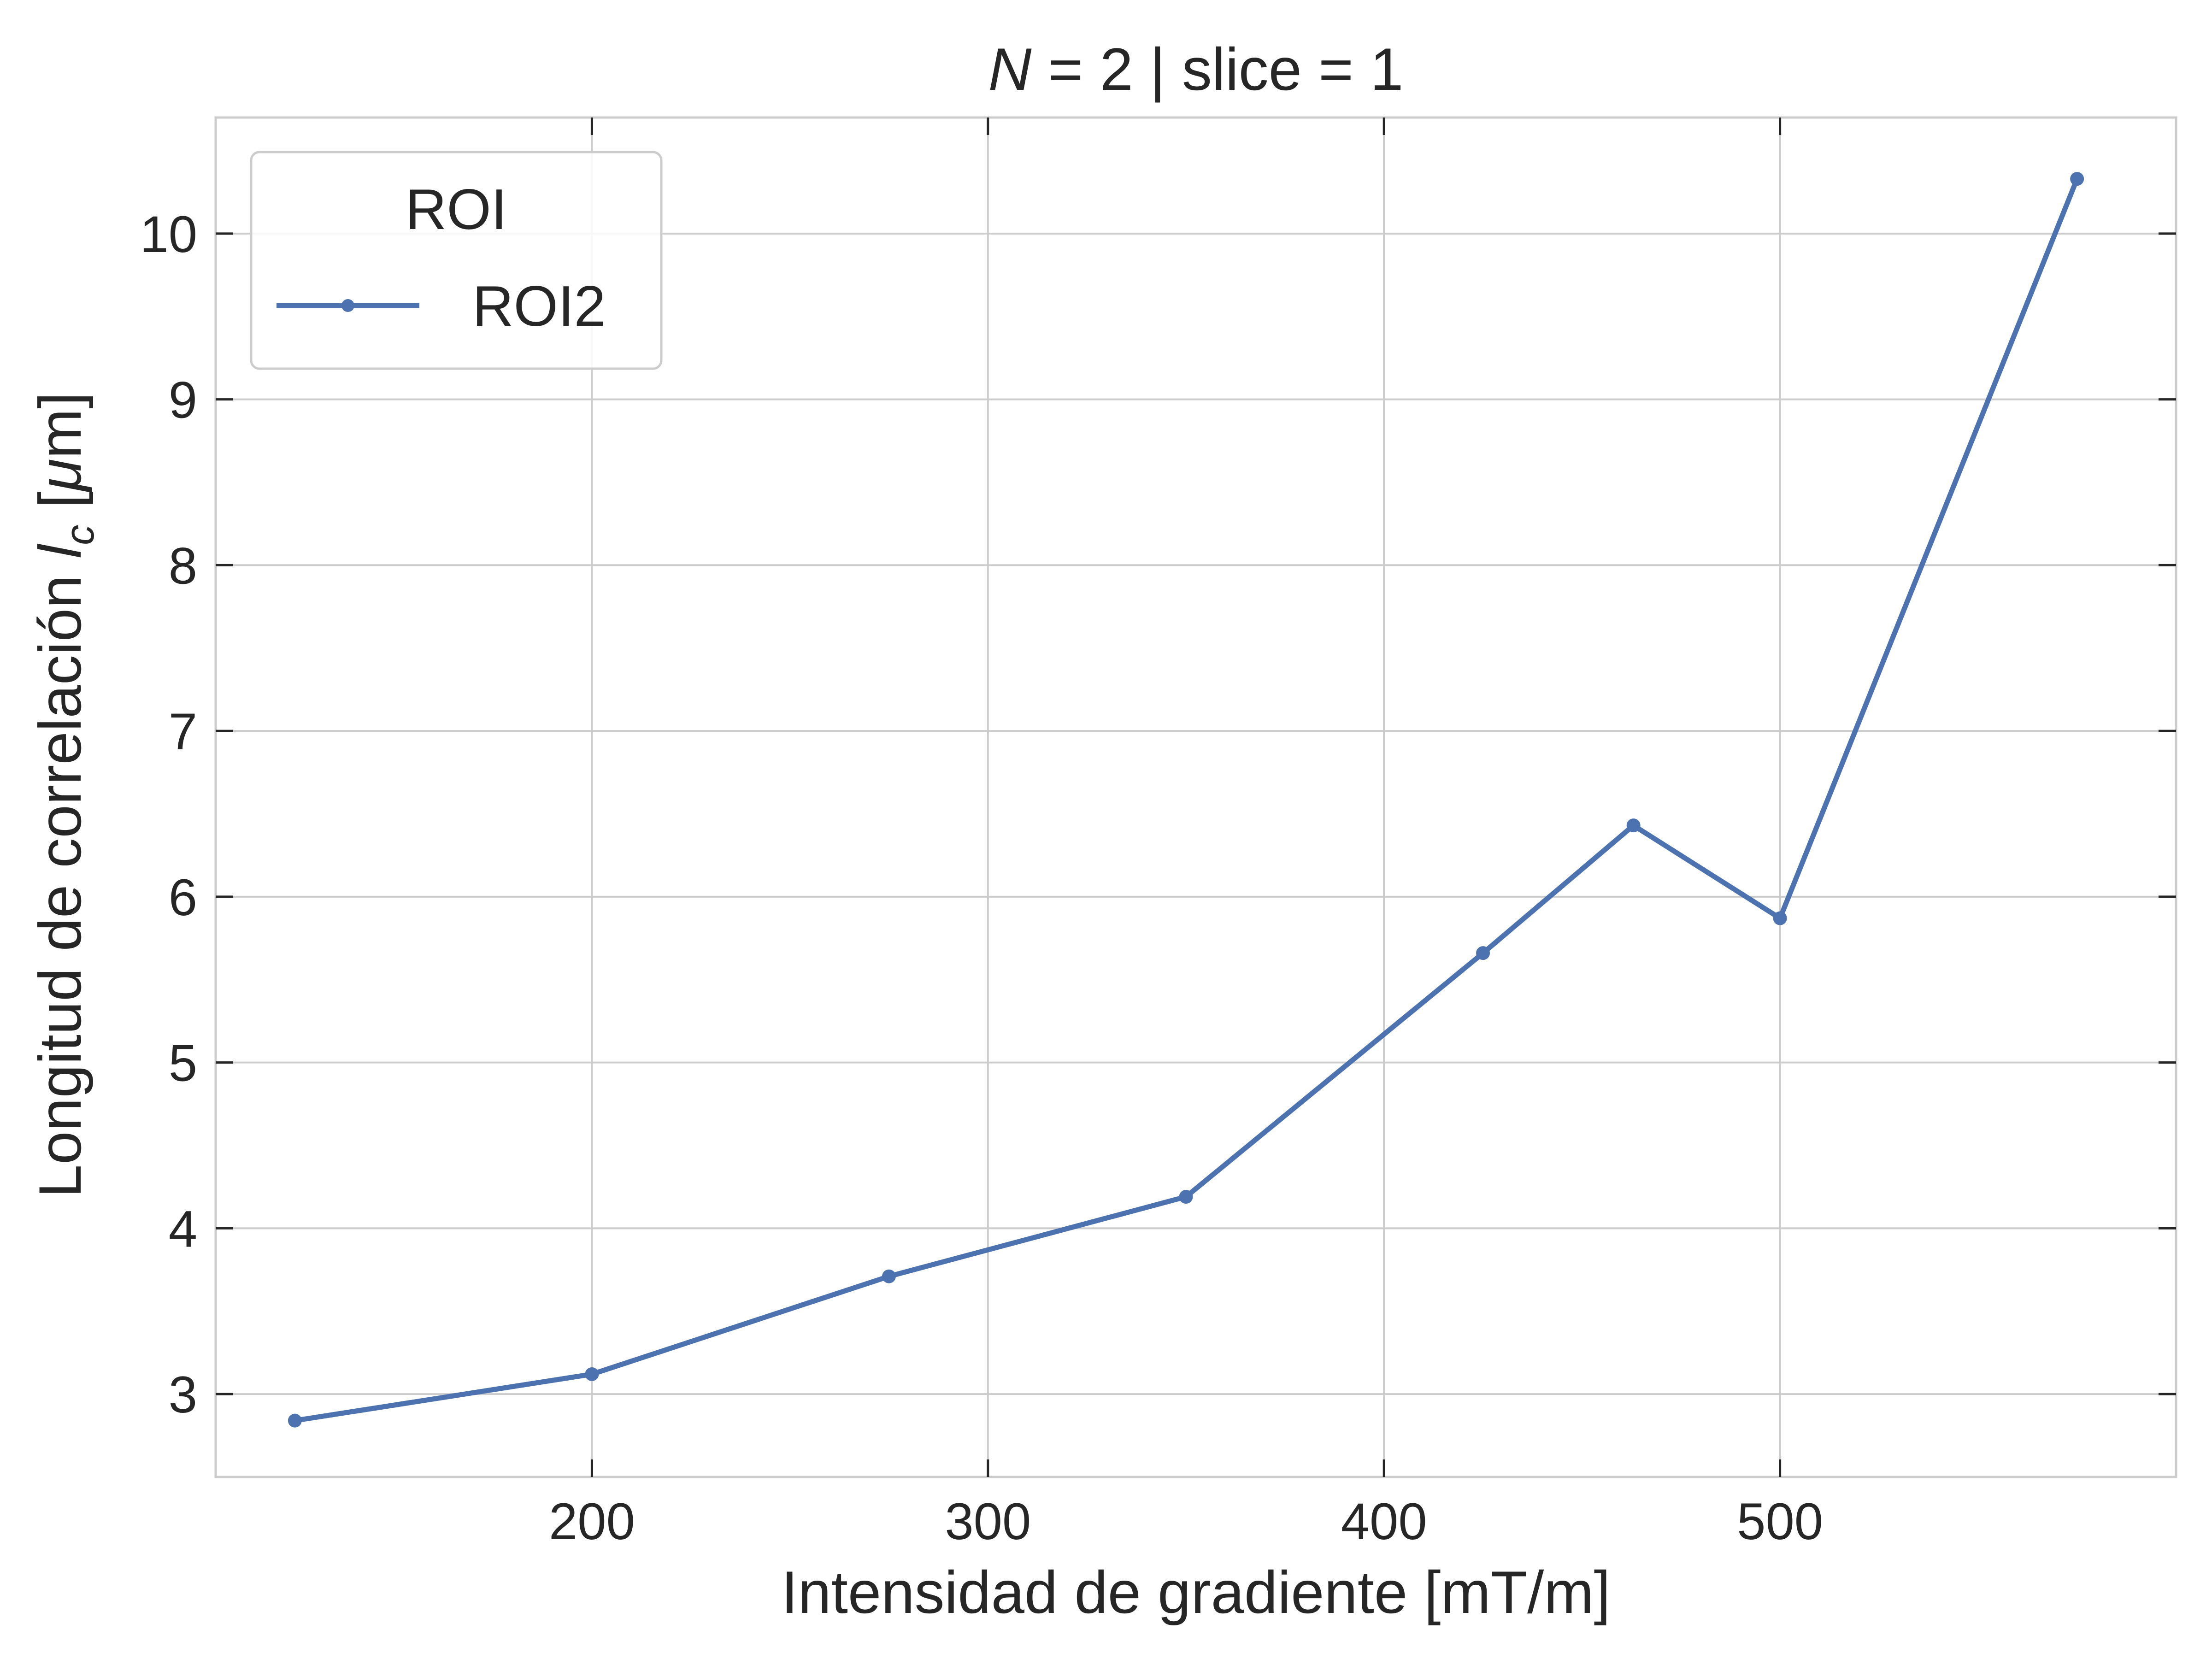  I want to click on y-axis-label: Longitud de correlación lc [μm], so click(64, 795).